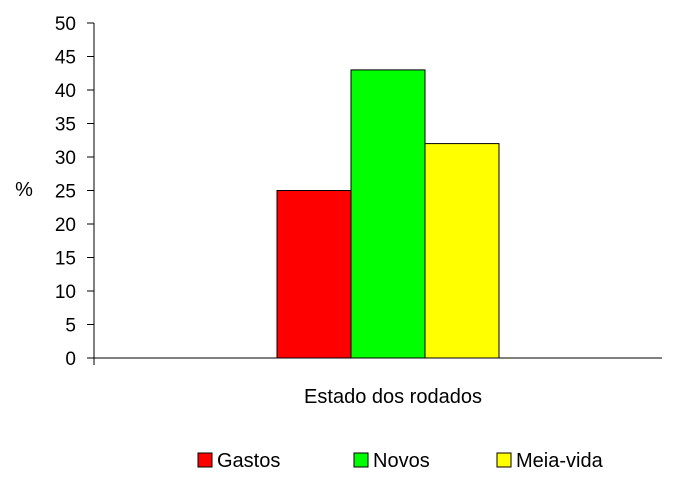  What do you see at coordinates (205, 460) in the screenshot?
I see `legend-swatch-gastos` at bounding box center [205, 460].